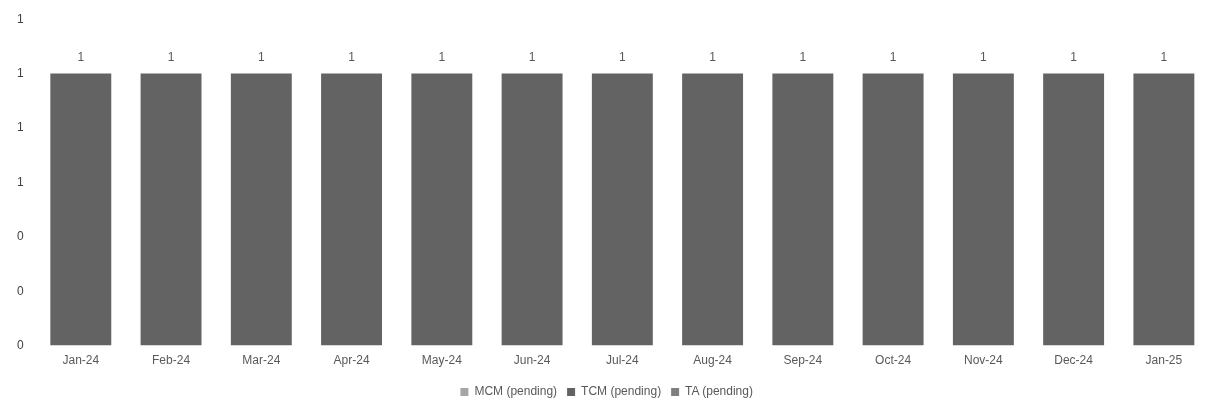  Describe the element at coordinates (893, 360) in the screenshot. I see `x-tick-label: Oct-24` at that location.